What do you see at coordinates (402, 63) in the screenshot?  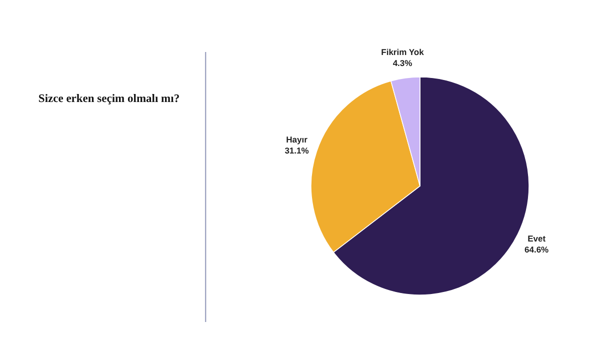 I see `data-label: 4.3%` at bounding box center [402, 63].